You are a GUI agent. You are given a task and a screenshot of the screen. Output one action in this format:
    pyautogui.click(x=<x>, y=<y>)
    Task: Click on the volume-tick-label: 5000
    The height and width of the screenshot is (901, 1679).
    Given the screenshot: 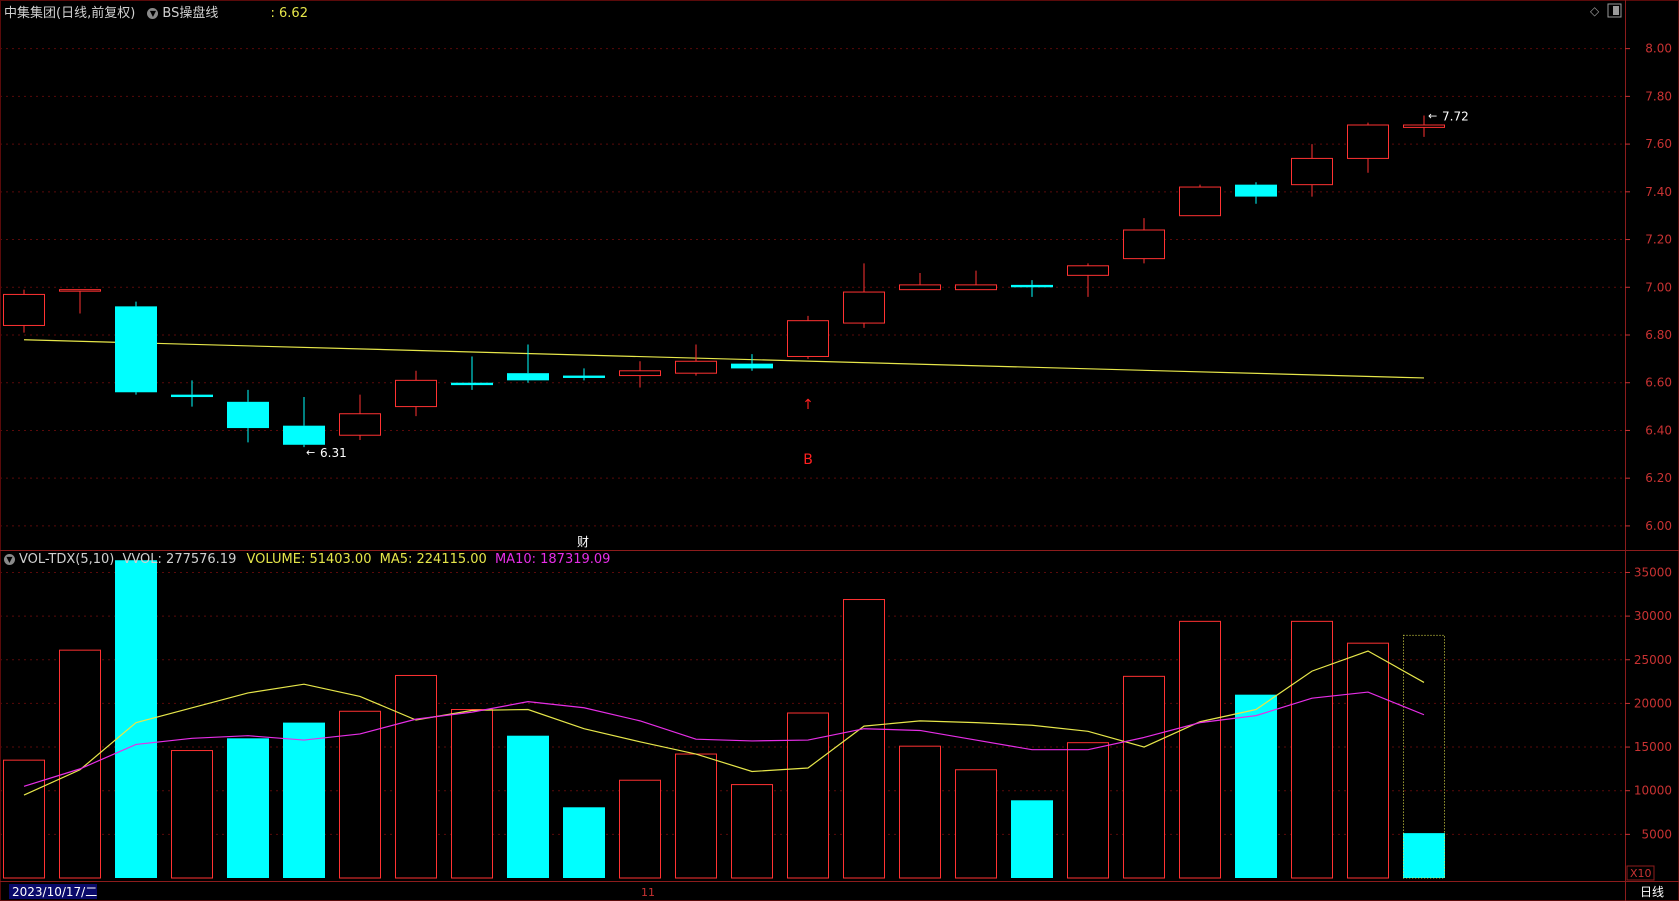 What is the action you would take?
    pyautogui.click(x=1656, y=834)
    